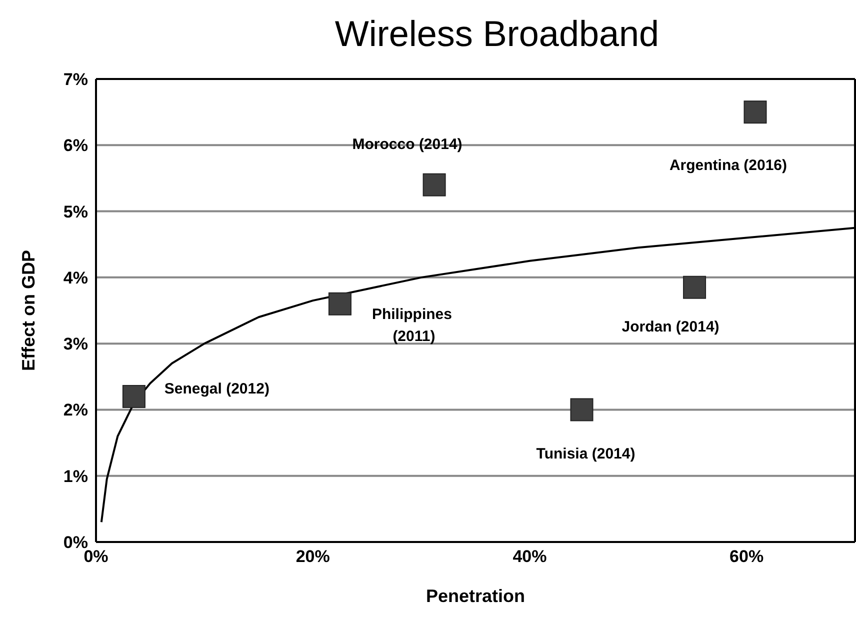 The width and height of the screenshot is (856, 620). What do you see at coordinates (75, 146) in the screenshot?
I see `y-tick-label: 6%` at bounding box center [75, 146].